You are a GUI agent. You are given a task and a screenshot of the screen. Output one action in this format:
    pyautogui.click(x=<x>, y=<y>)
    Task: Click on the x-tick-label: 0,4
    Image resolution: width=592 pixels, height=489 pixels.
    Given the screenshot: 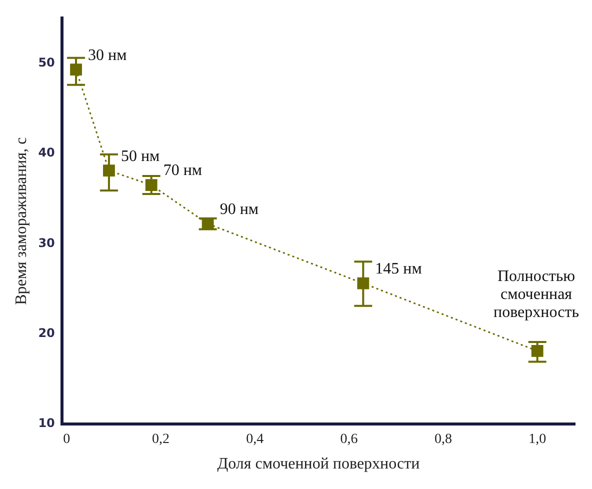 What is the action you would take?
    pyautogui.click(x=255, y=440)
    